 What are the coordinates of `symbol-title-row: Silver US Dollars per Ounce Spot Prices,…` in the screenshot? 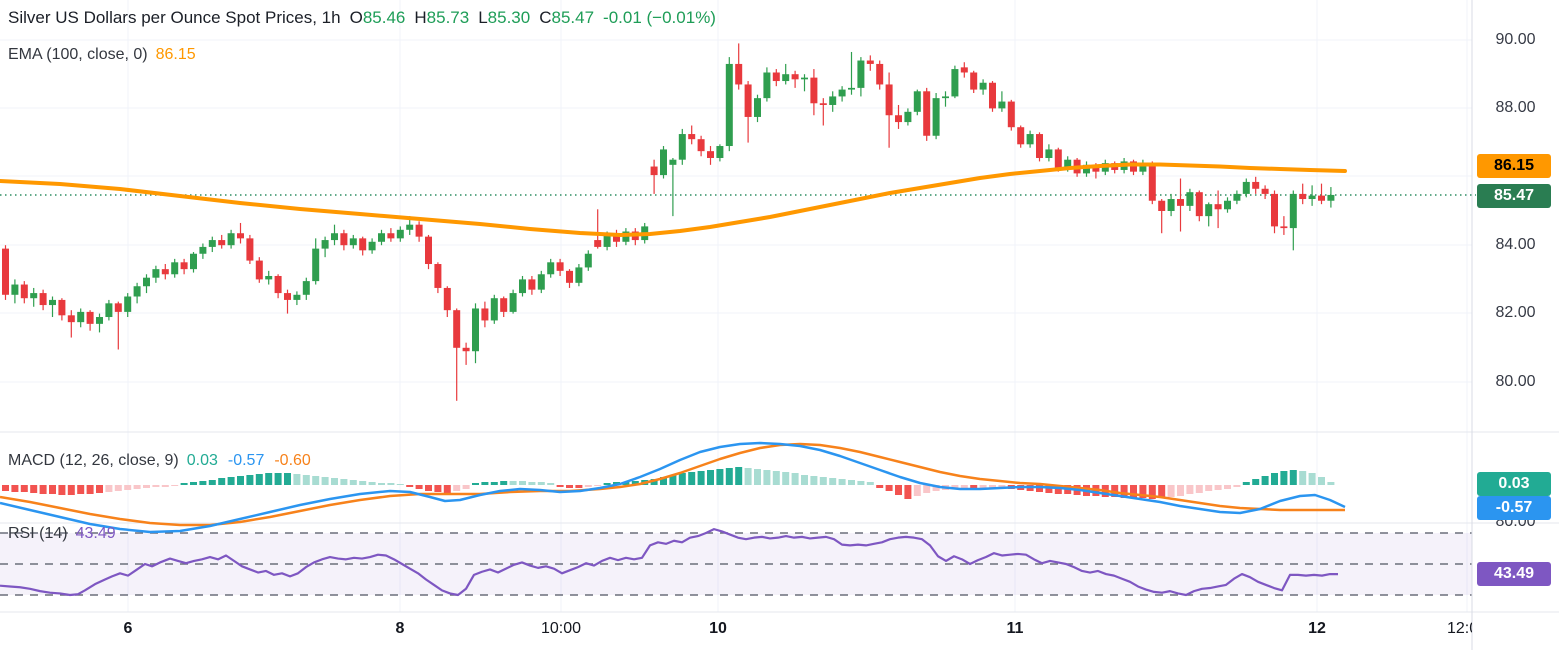 It's located at (362, 18).